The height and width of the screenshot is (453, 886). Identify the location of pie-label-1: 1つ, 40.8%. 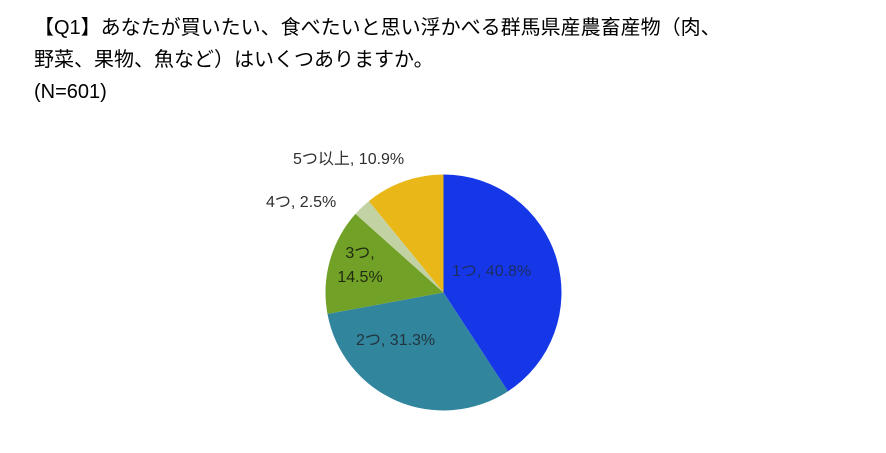
(492, 271).